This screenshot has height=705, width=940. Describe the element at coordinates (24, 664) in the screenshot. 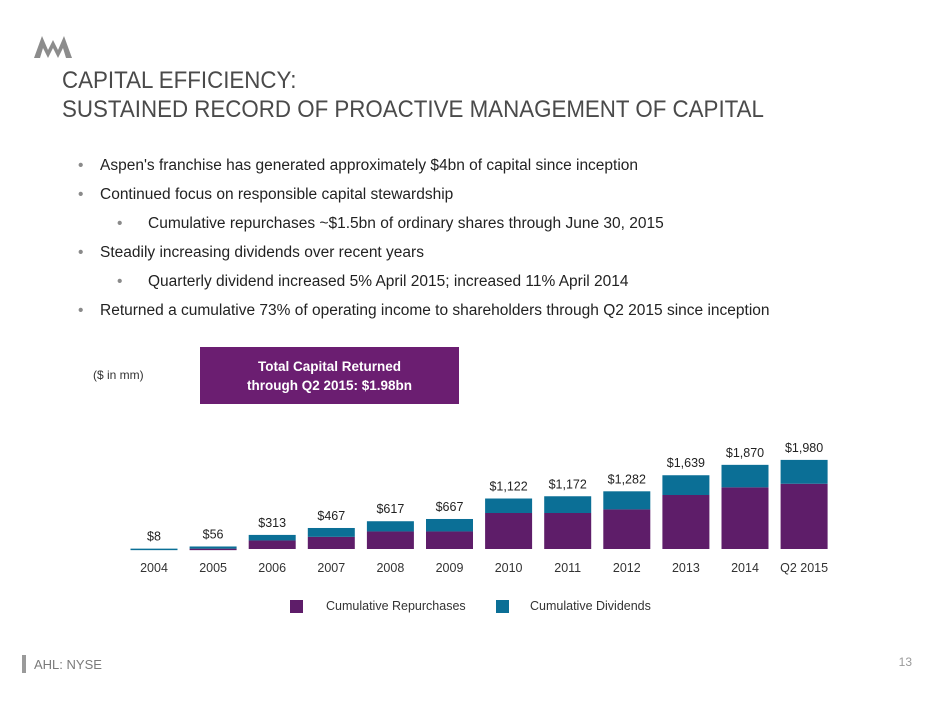

I see `footer-accent-bar` at that location.